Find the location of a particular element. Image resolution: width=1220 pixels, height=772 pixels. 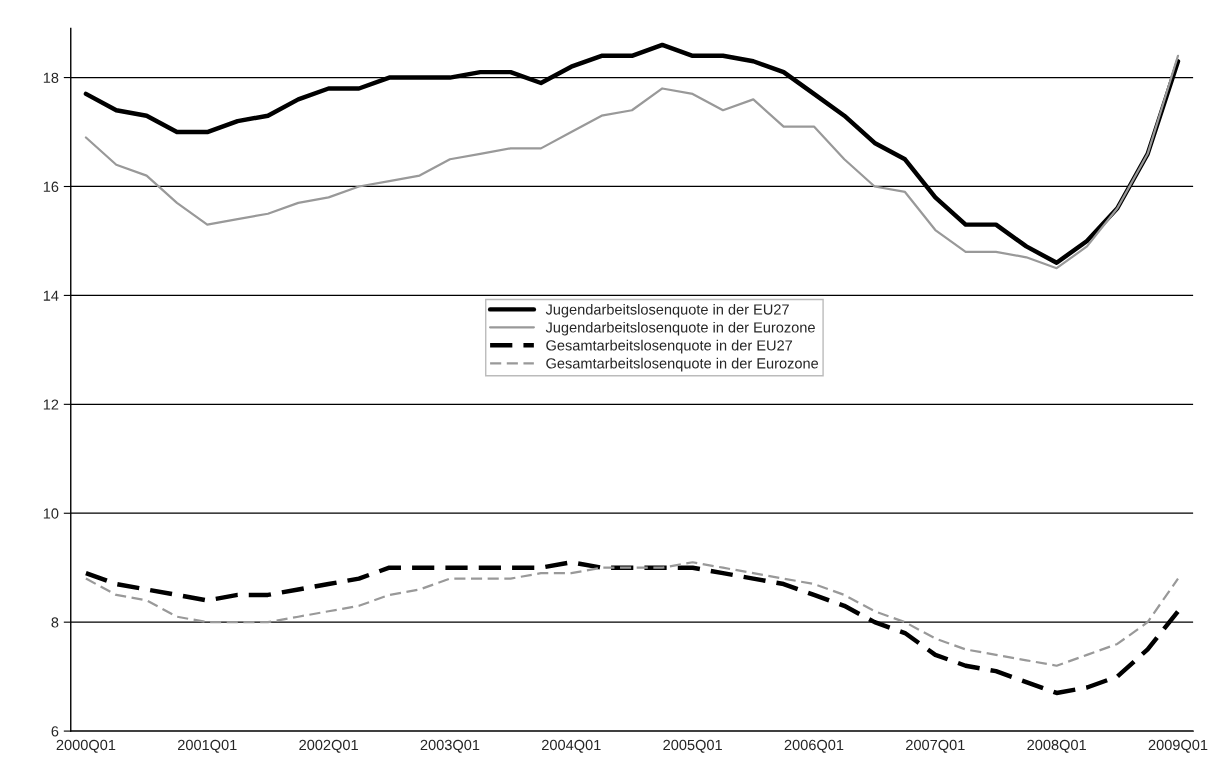

x-tick-label: 2006Q01 is located at coordinates (814, 746).